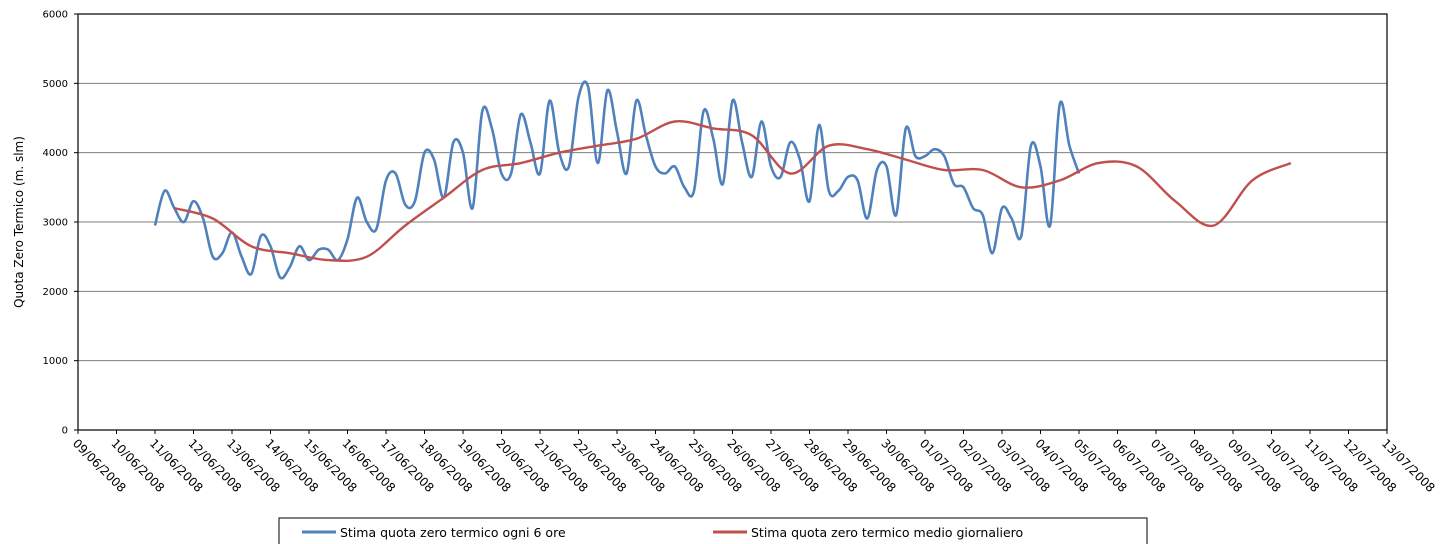 This screenshot has width=1453, height=544. What do you see at coordinates (65, 431) in the screenshot?
I see `y-tick-label: 0` at bounding box center [65, 431].